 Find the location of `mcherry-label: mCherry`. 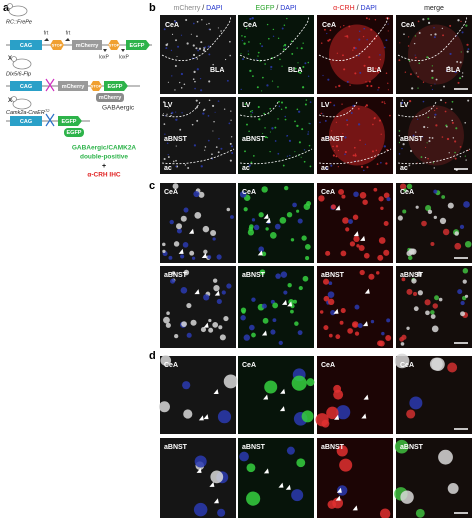

mcherry-label: mCherry is located at coordinates (111, 98).